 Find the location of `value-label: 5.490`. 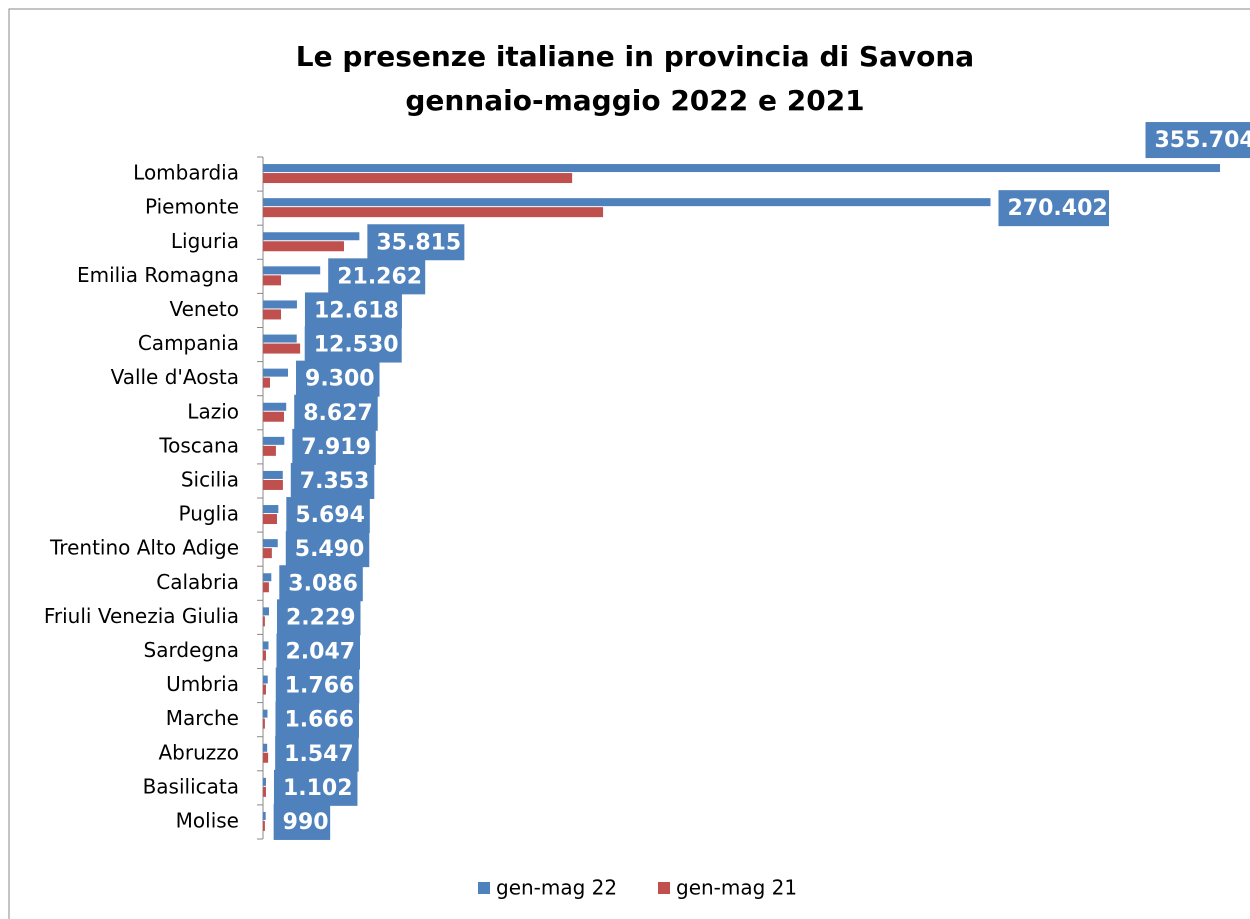

value-label: 5.490 is located at coordinates (330, 549).